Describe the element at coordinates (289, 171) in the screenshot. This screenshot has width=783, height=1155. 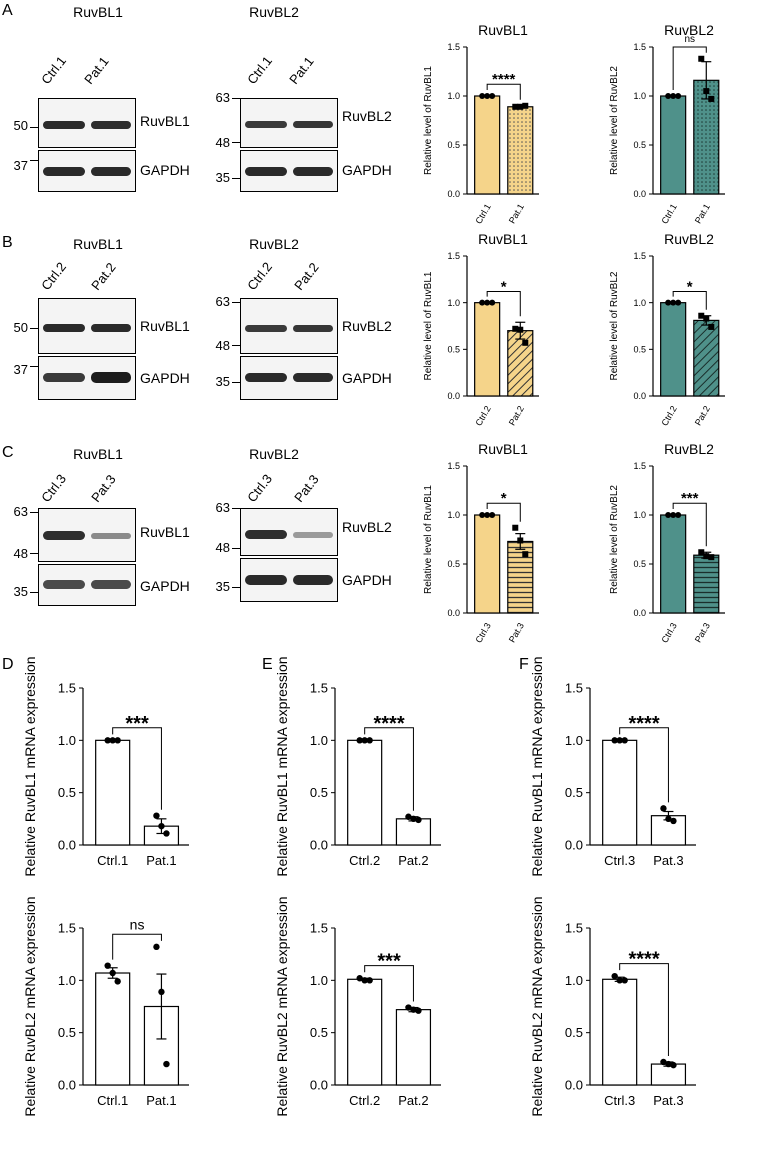
I see `blot-gapdh` at that location.